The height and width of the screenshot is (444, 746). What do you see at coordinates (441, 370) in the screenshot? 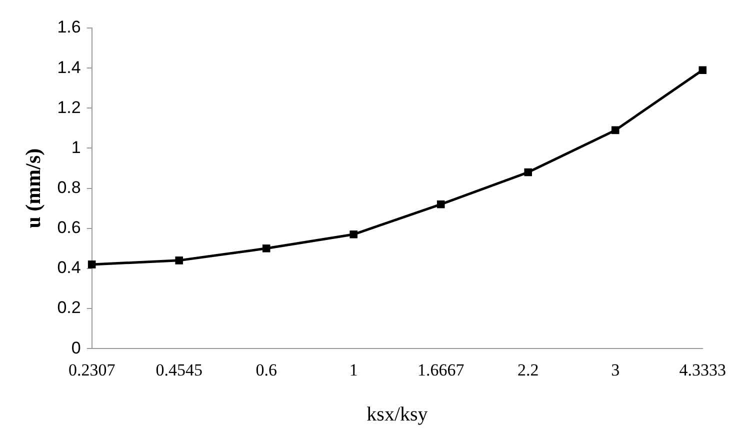
I see `x-tick-label: 1.6667` at bounding box center [441, 370].